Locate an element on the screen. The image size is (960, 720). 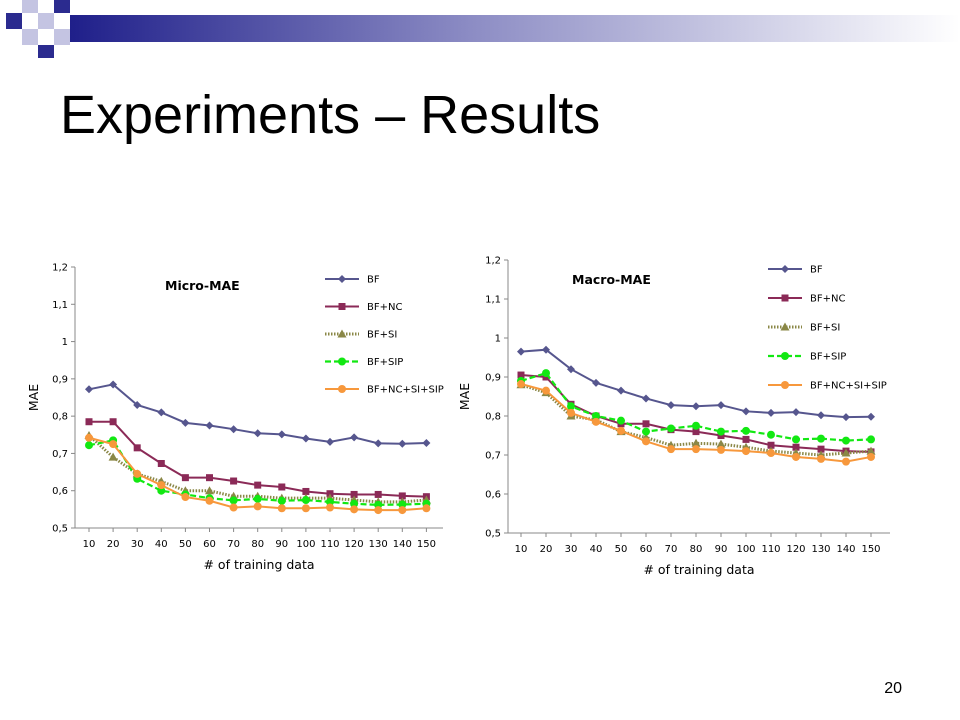
y-tick-label: 1,2 is located at coordinates (60, 268).